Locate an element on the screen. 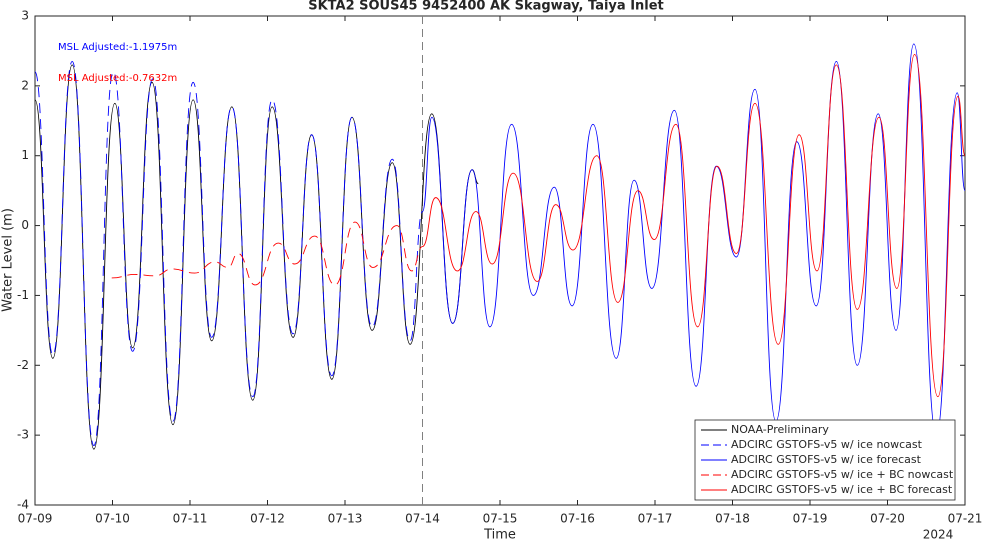 The image size is (982, 545). legend-label: ADCIRC GSTOFS-v5 w/ ice forecast is located at coordinates (826, 459).